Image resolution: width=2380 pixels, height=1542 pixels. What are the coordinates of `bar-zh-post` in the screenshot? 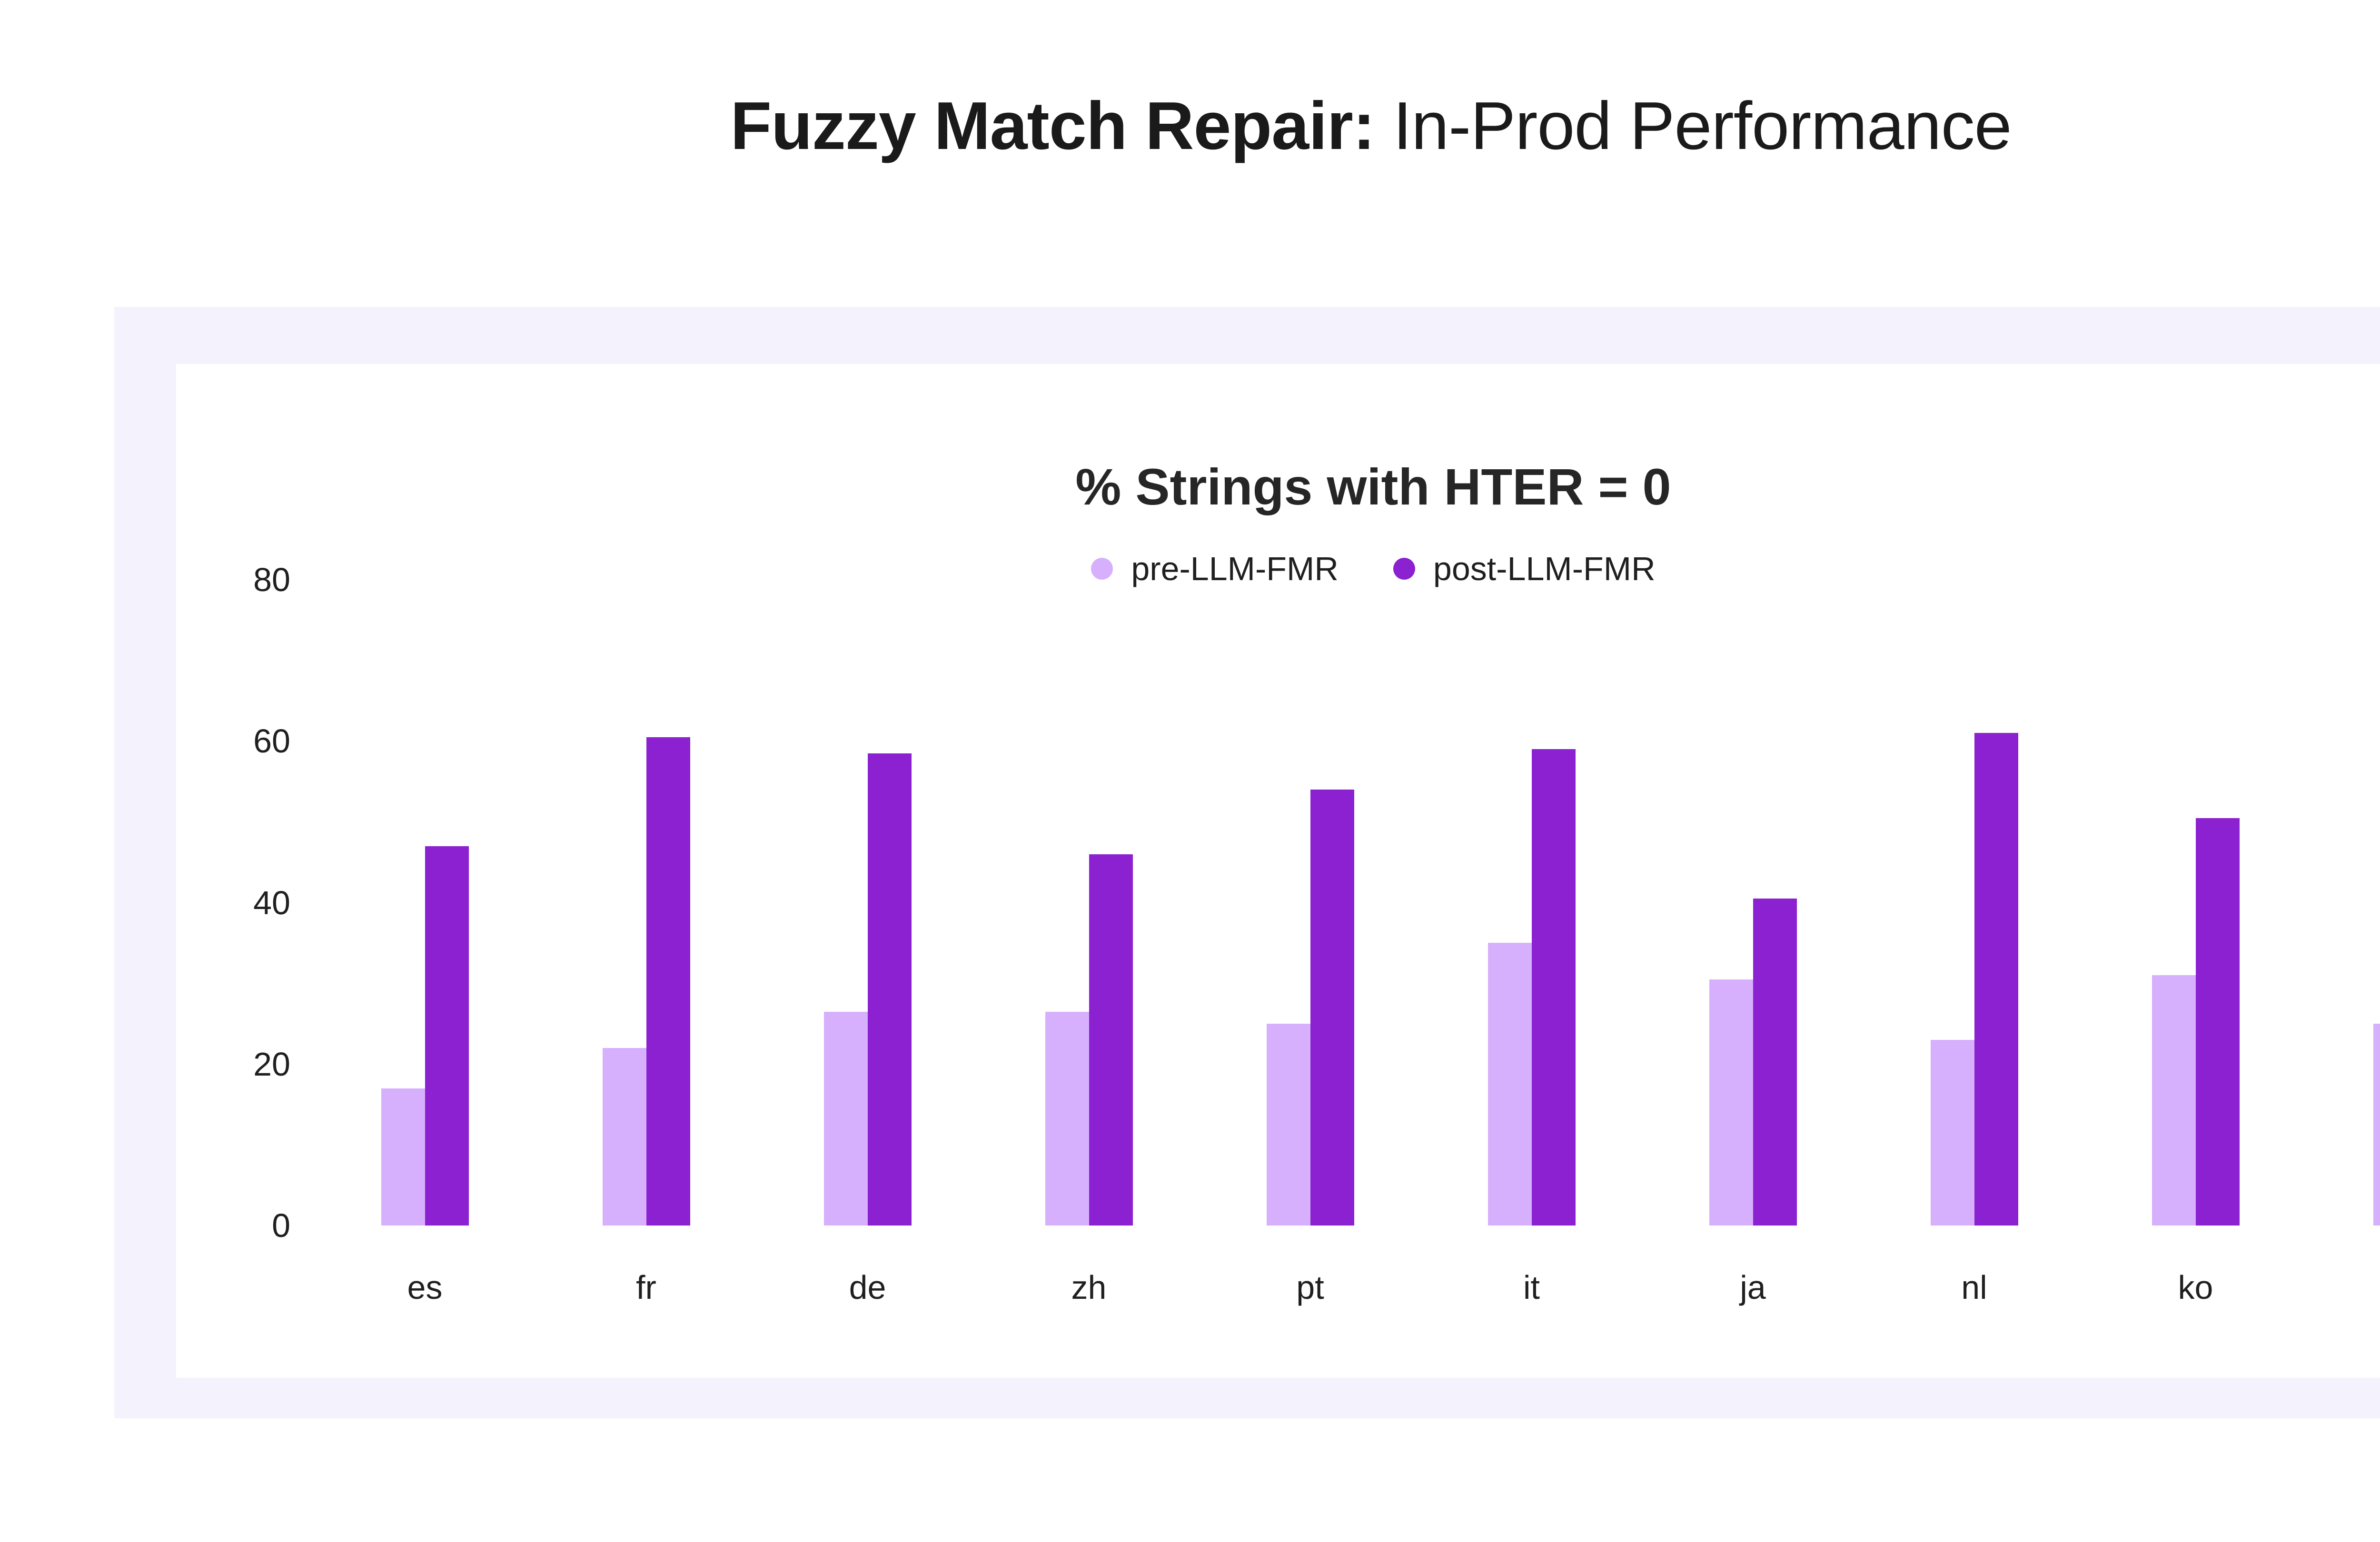 It's located at (1111, 1040).